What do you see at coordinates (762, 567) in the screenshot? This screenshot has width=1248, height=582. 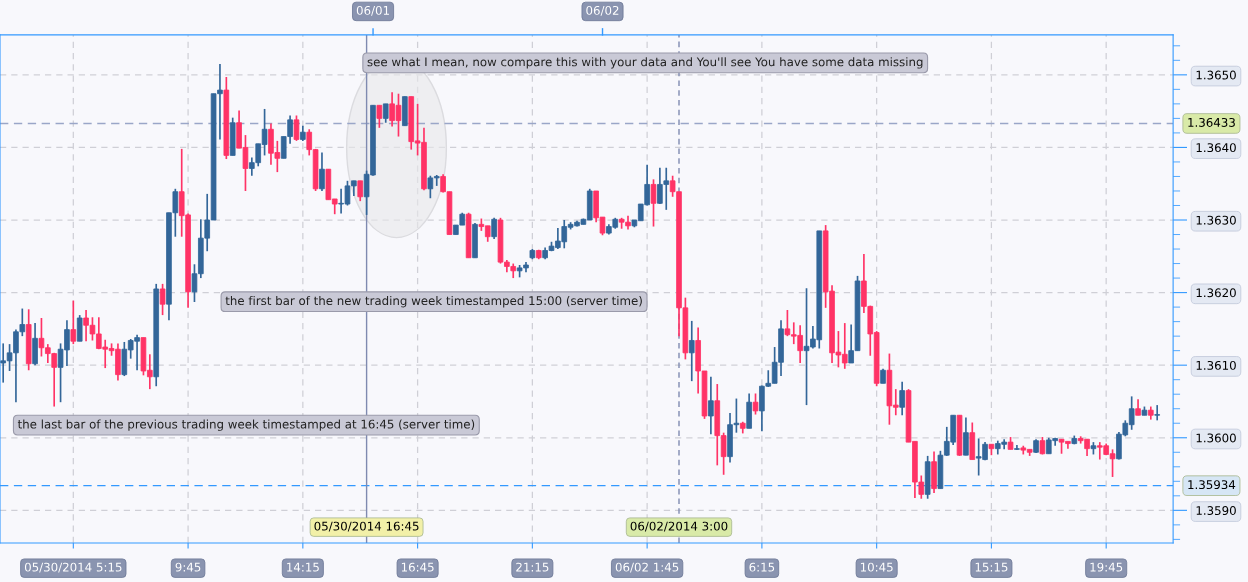 I see `x-tick-label: 6:15` at bounding box center [762, 567].